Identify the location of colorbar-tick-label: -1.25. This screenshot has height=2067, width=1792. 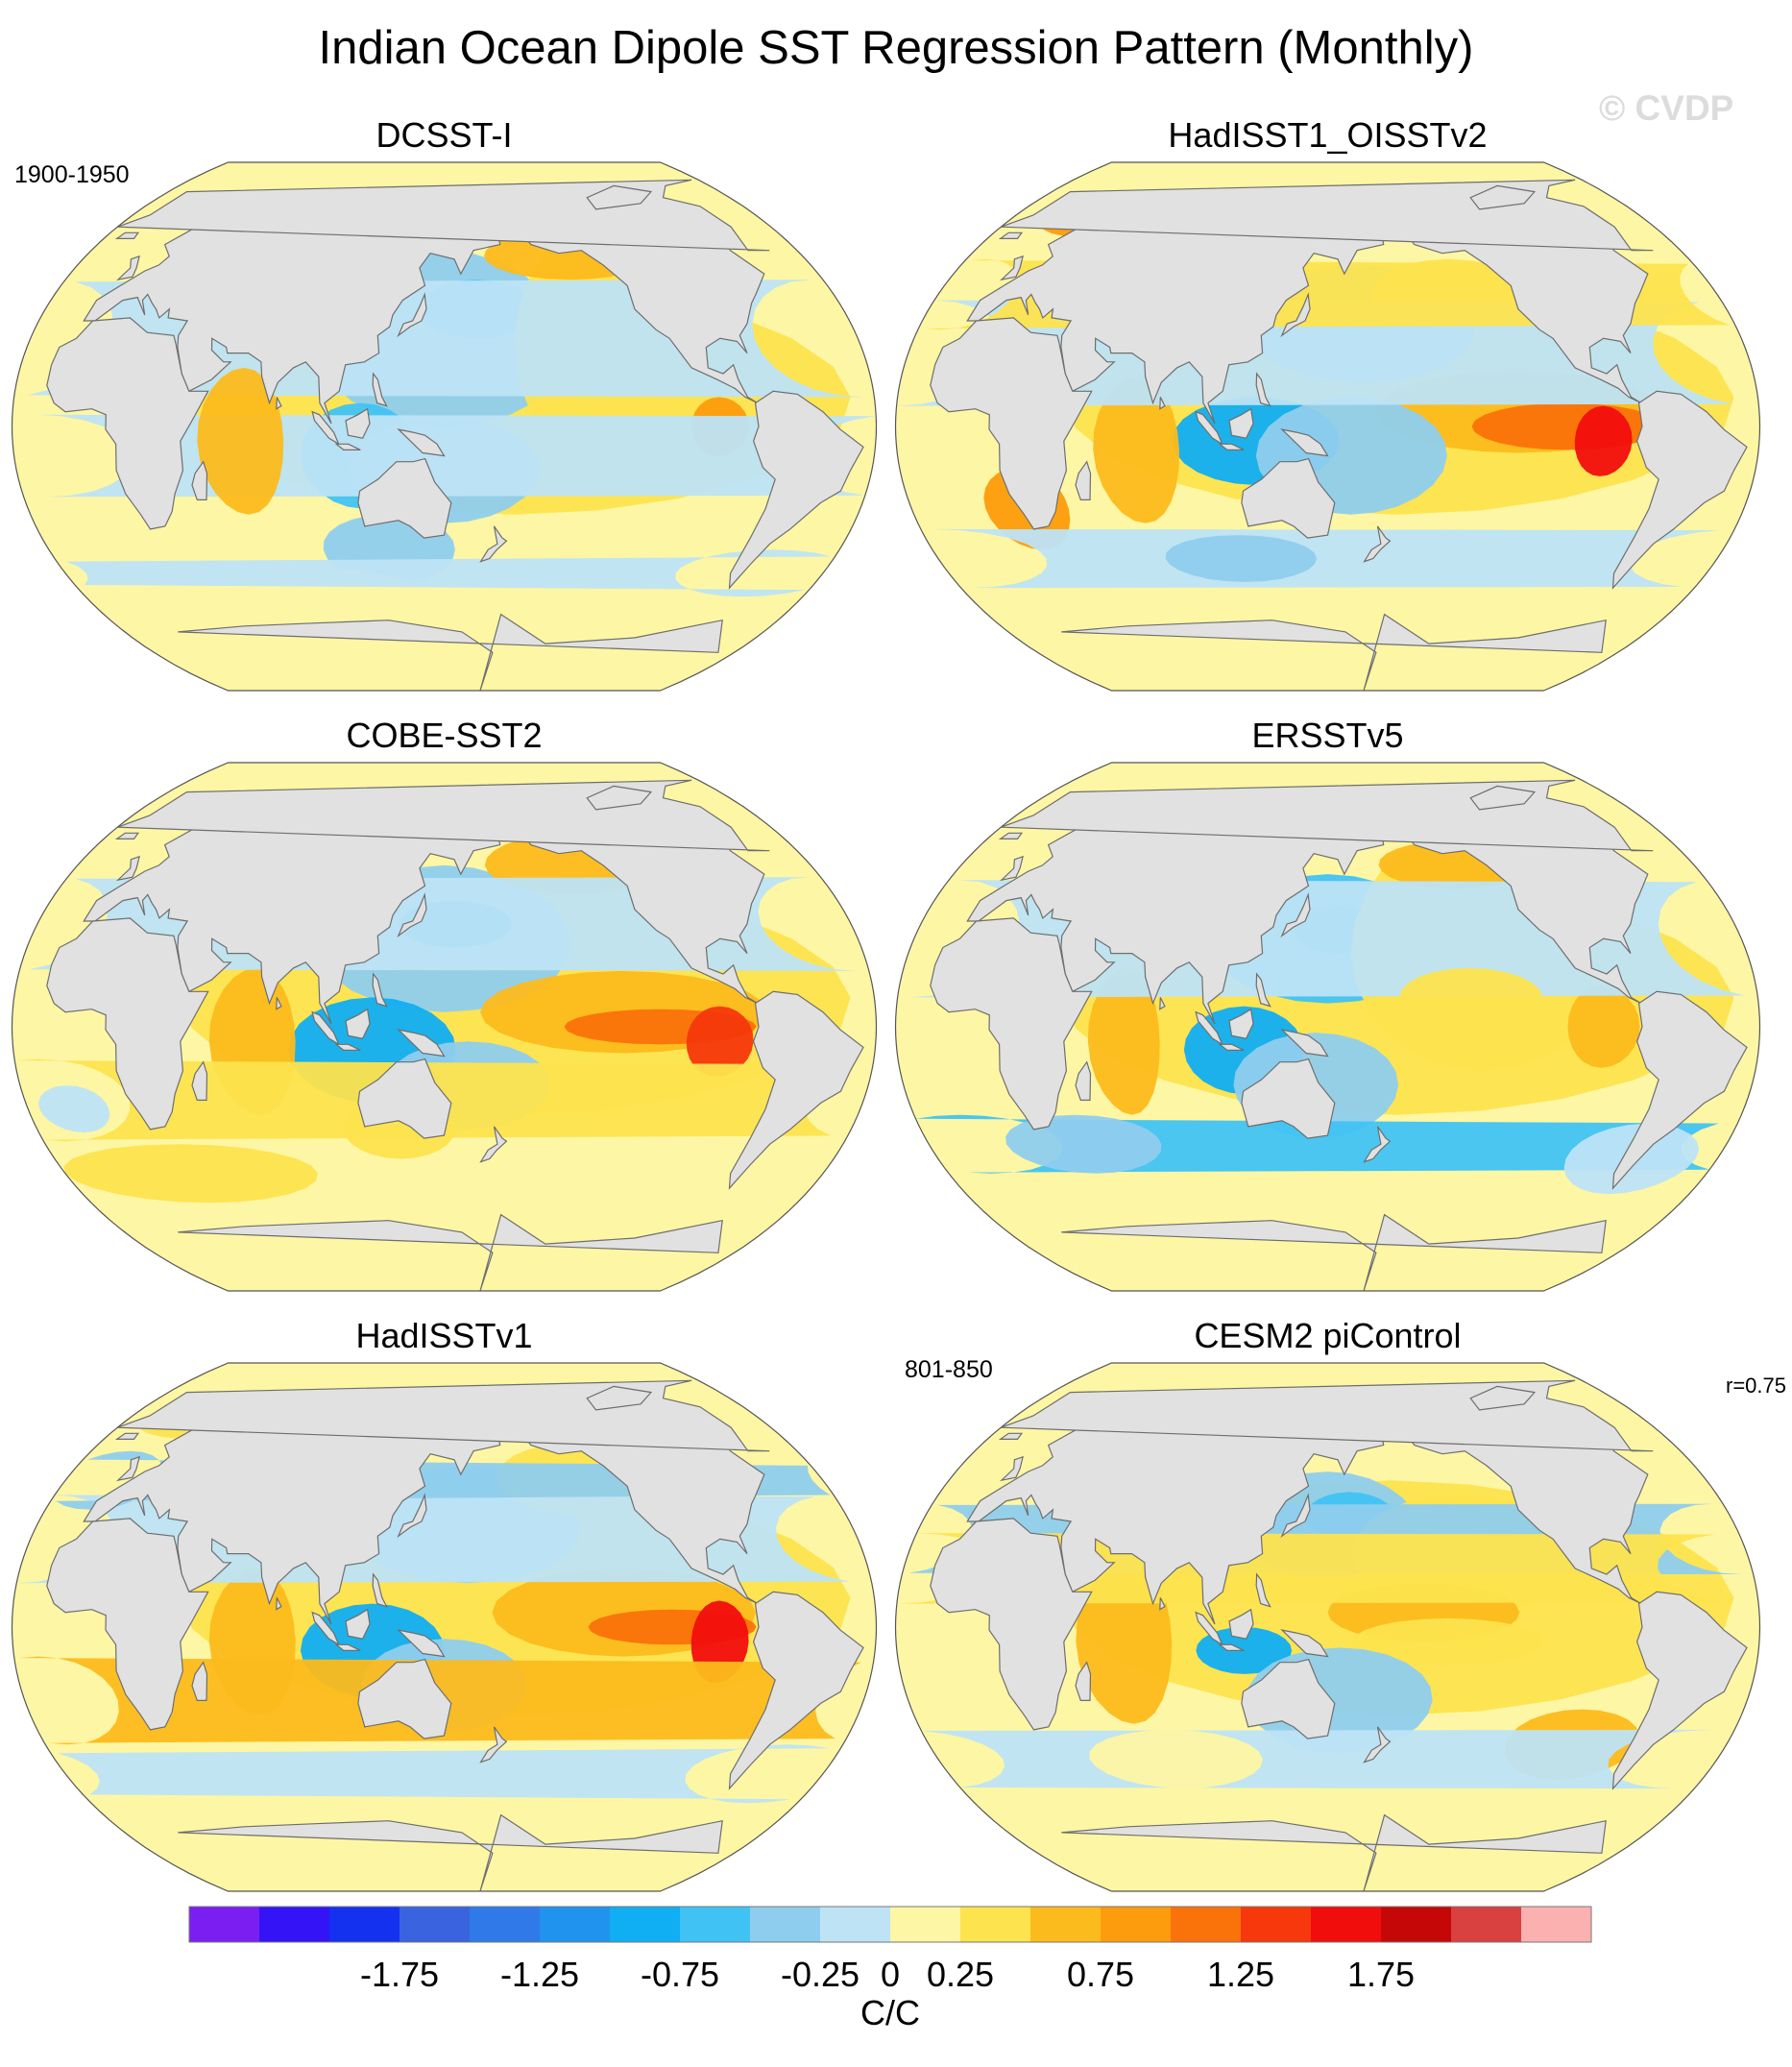
(539, 1974).